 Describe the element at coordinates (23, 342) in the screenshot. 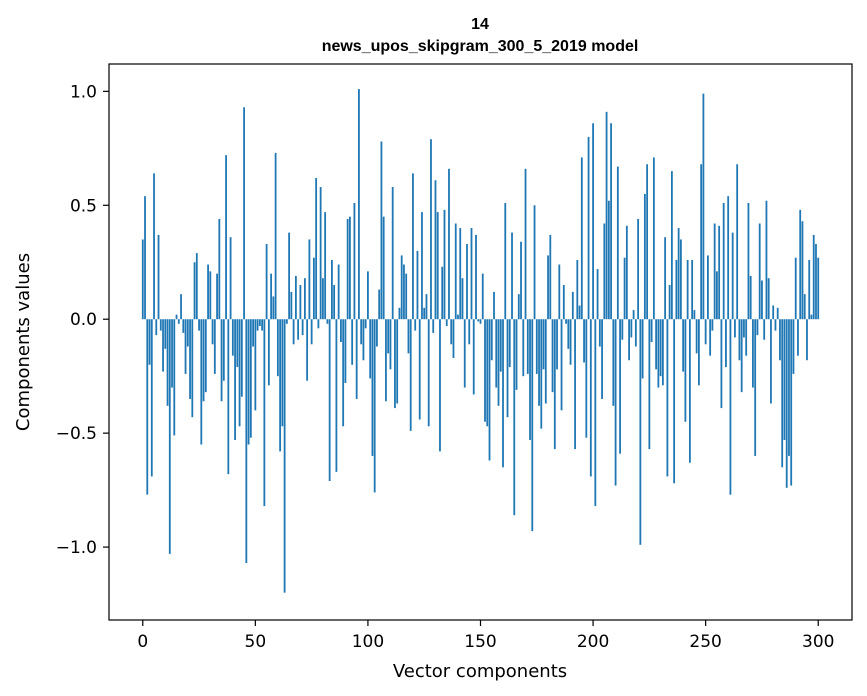

I see `y-axis-label: Components values` at that location.